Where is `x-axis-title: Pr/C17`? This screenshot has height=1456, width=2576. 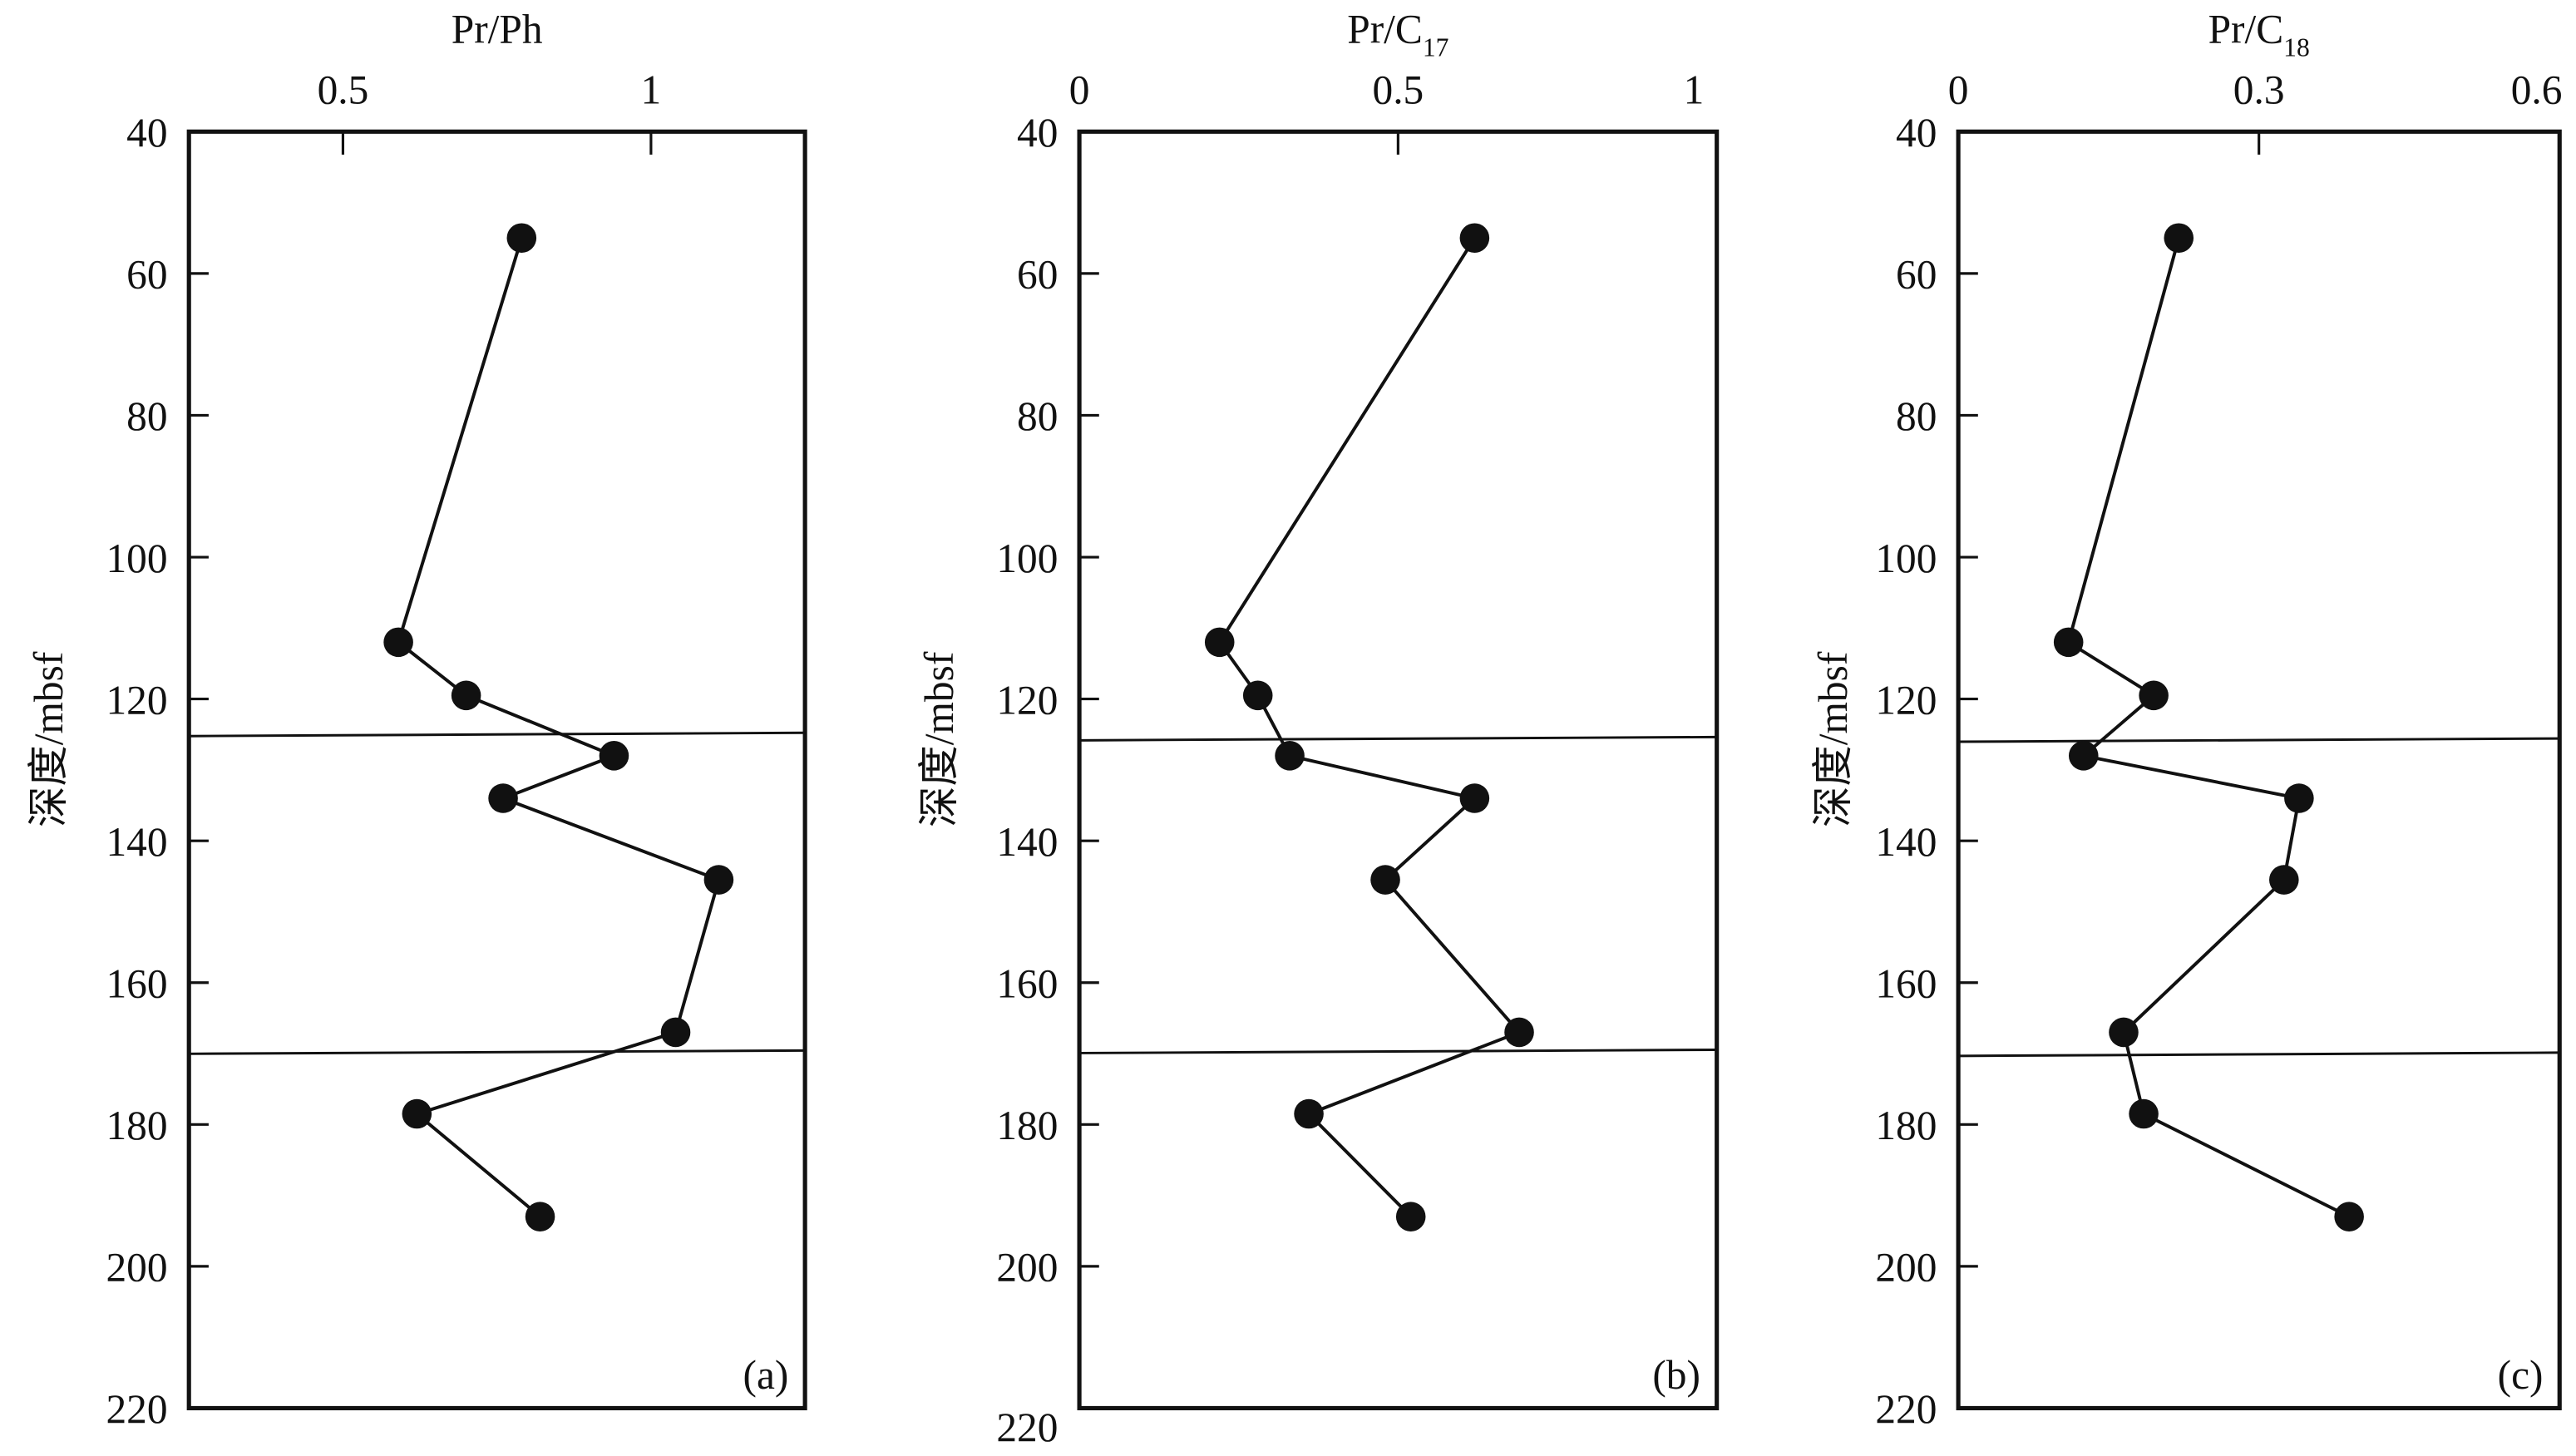
x-axis-title: Pr/C17 is located at coordinates (1397, 34).